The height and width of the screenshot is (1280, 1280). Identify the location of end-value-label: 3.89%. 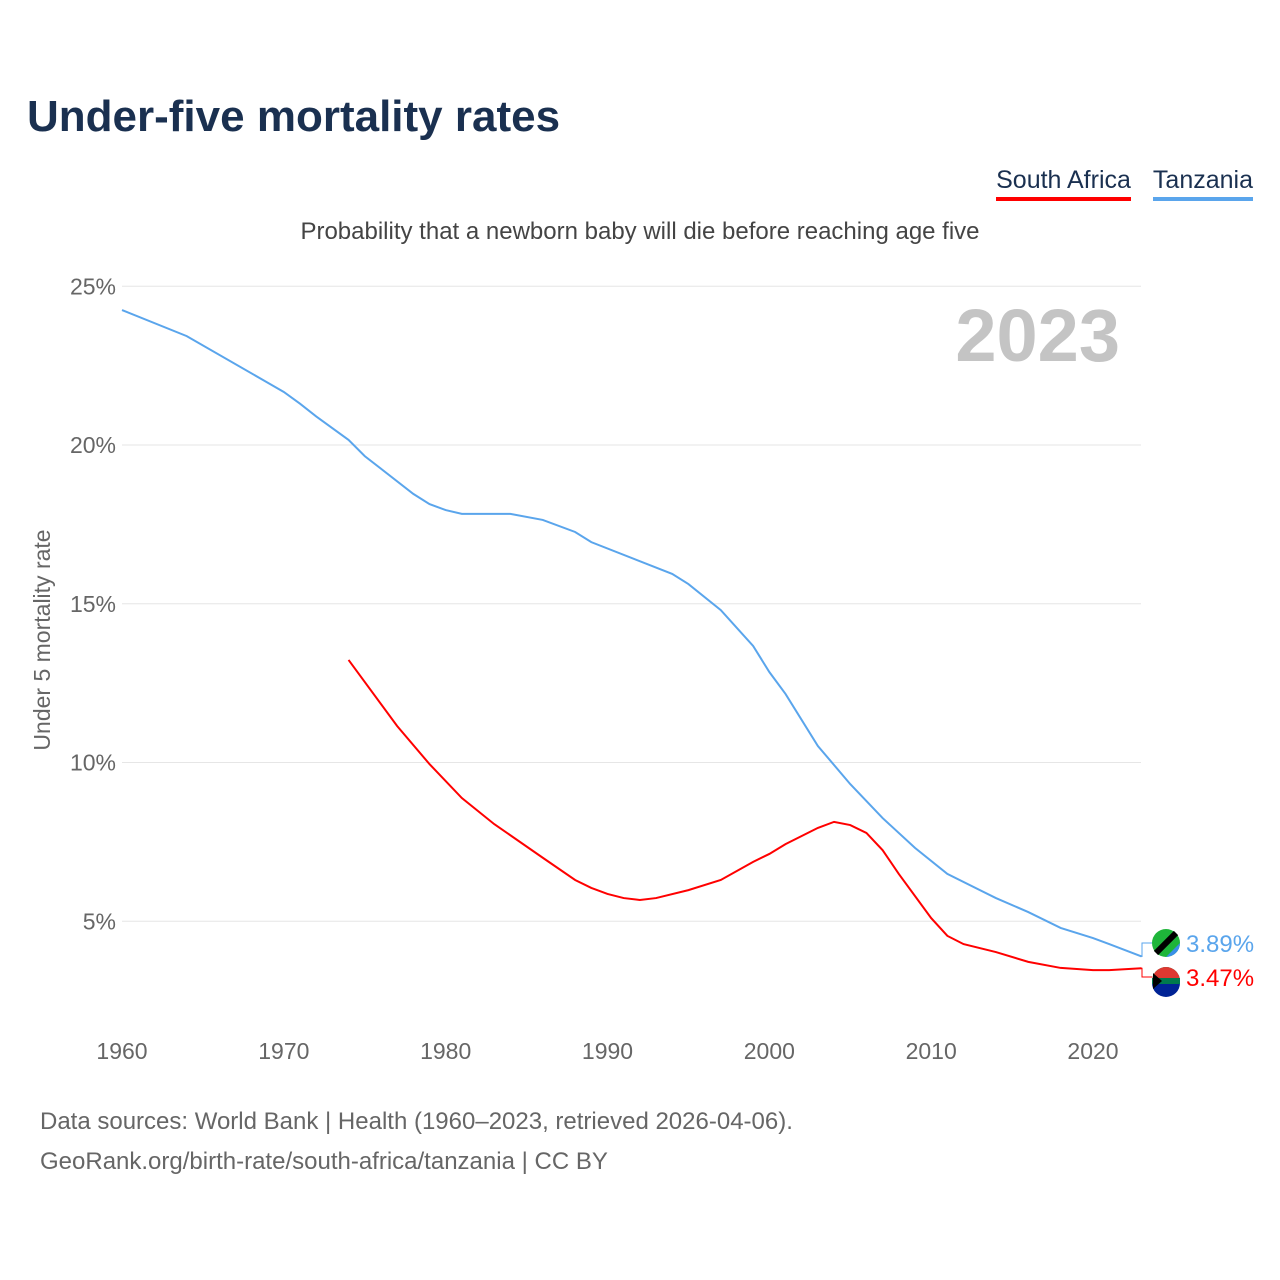
(1220, 944).